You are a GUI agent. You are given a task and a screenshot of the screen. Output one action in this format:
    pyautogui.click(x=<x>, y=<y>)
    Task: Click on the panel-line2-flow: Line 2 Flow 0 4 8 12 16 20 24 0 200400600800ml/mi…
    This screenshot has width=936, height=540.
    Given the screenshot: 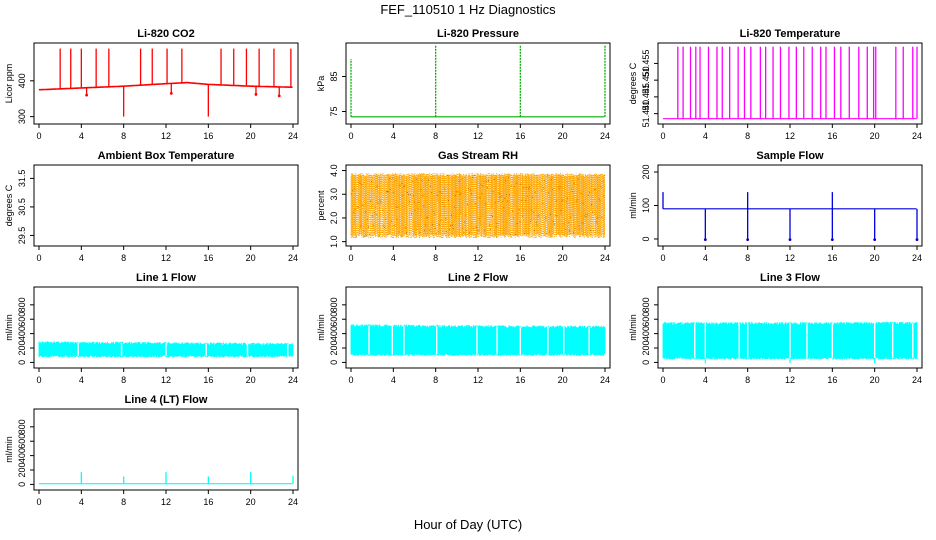 What is the action you would take?
    pyautogui.click(x=463, y=328)
    